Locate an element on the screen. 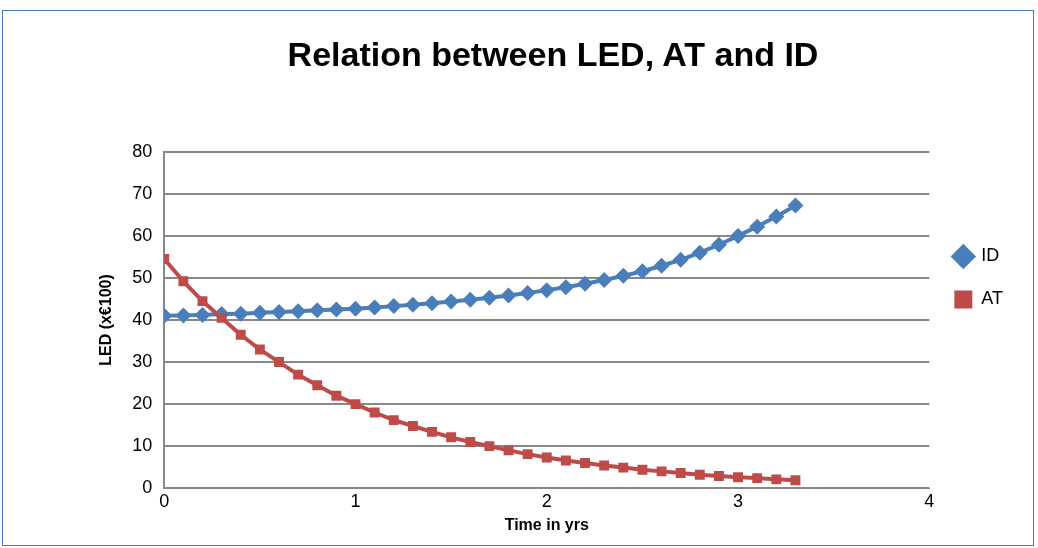 Image resolution: width=1038 pixels, height=548 pixels. y-tick-label: 0 is located at coordinates (147, 487).